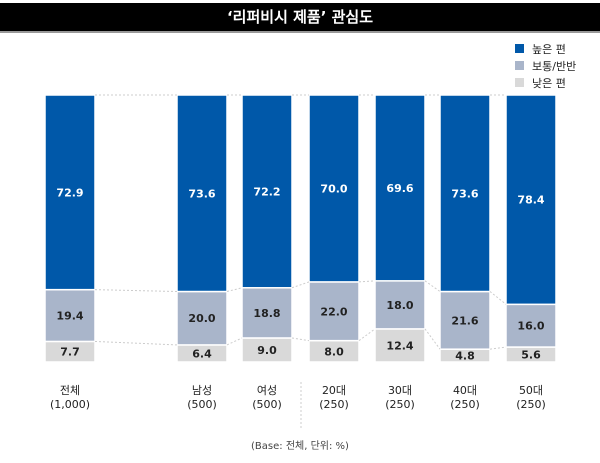 This screenshot has width=600, height=463. Describe the element at coordinates (202, 390) in the screenshot. I see `category-label: 남성` at that location.